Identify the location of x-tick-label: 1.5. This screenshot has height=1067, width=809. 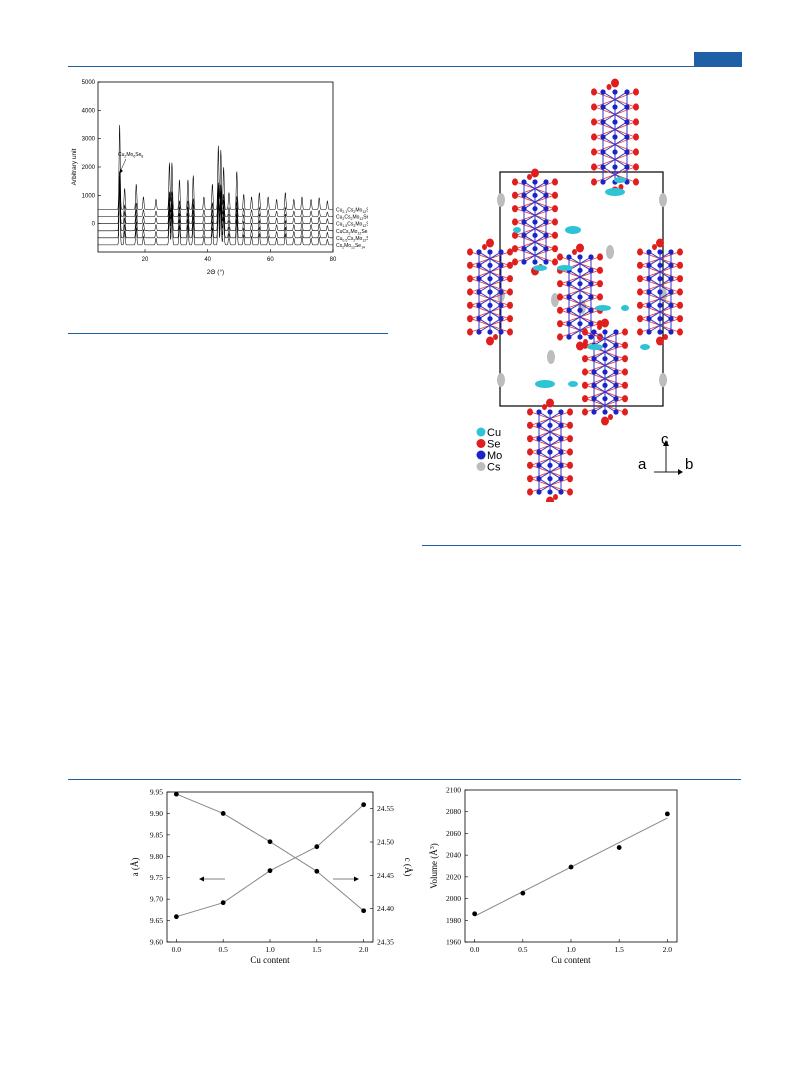
(619, 949).